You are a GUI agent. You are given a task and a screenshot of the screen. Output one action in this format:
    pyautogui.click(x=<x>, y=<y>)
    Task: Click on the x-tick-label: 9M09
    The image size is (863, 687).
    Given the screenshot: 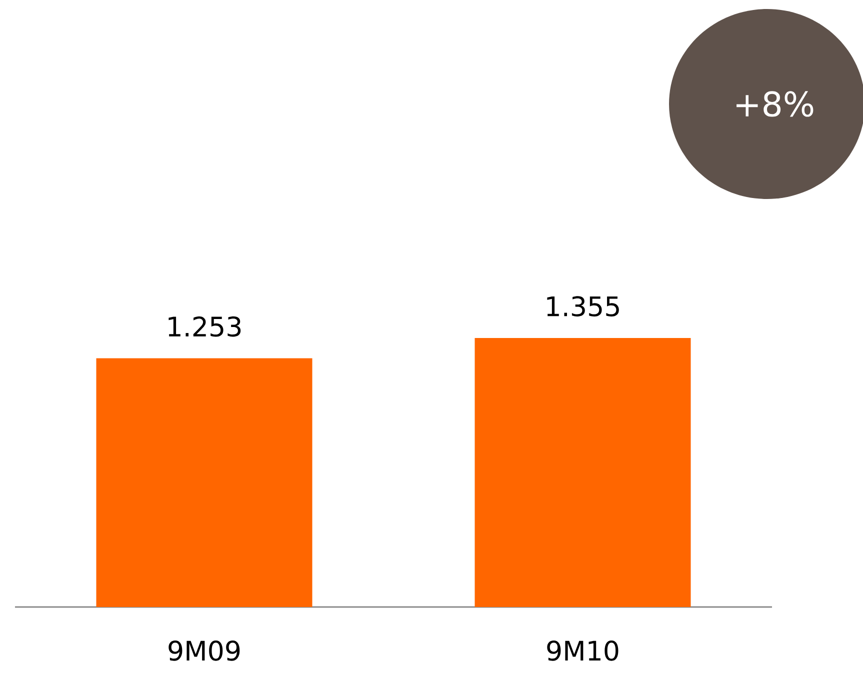 What is the action you would take?
    pyautogui.click(x=204, y=650)
    